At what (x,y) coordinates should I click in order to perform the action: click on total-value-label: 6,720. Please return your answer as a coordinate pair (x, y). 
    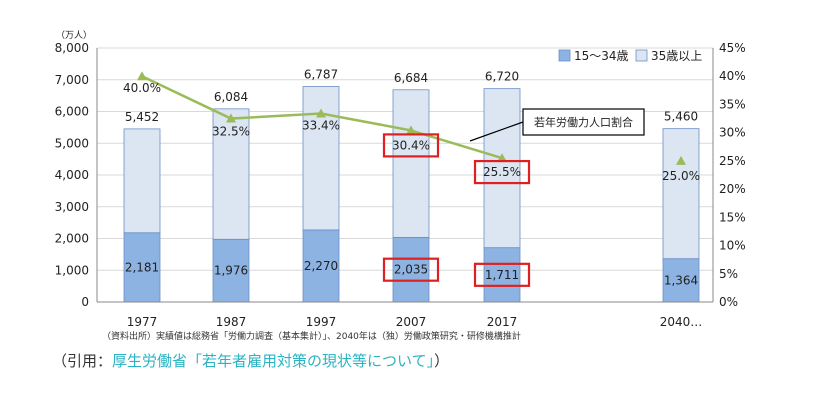
    Looking at the image, I should click on (502, 77).